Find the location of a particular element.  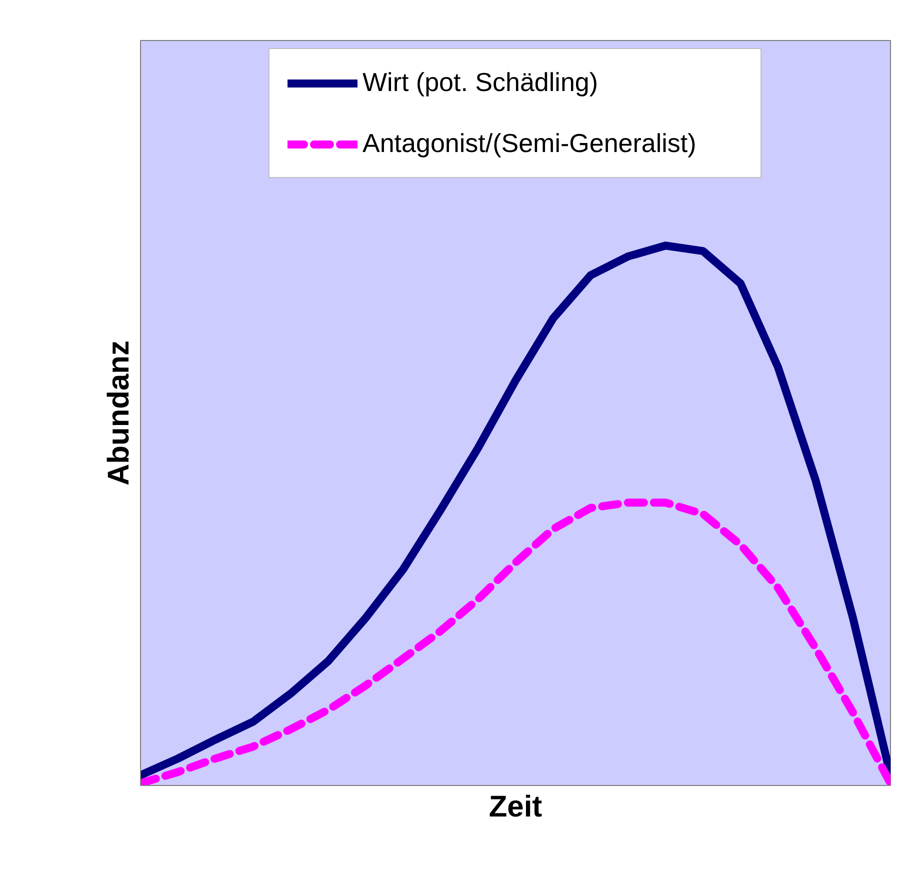

y-axis-title: Abundanz is located at coordinates (119, 413).